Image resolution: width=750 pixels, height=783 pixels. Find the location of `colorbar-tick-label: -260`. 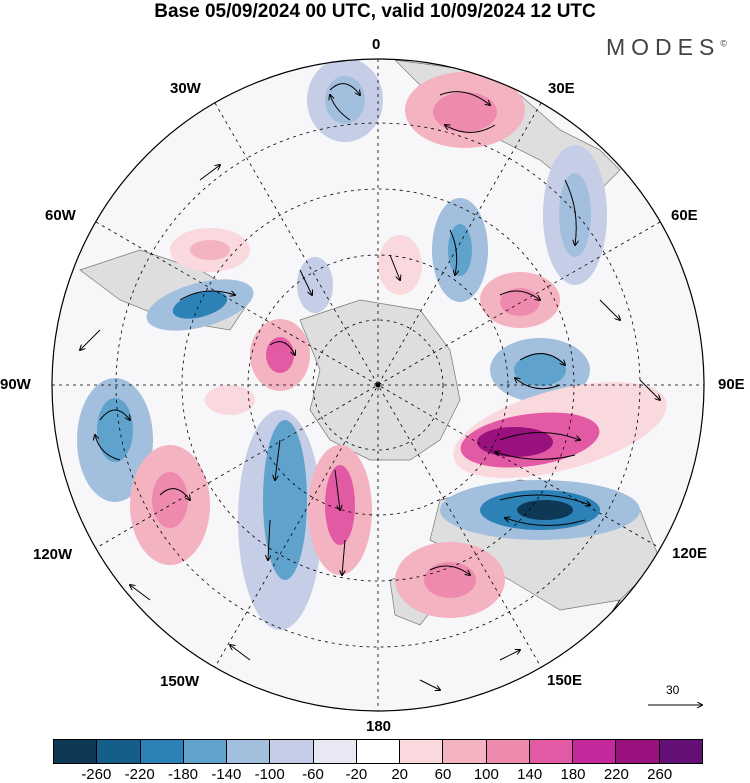

colorbar-tick-label: -260 is located at coordinates (96, 774).